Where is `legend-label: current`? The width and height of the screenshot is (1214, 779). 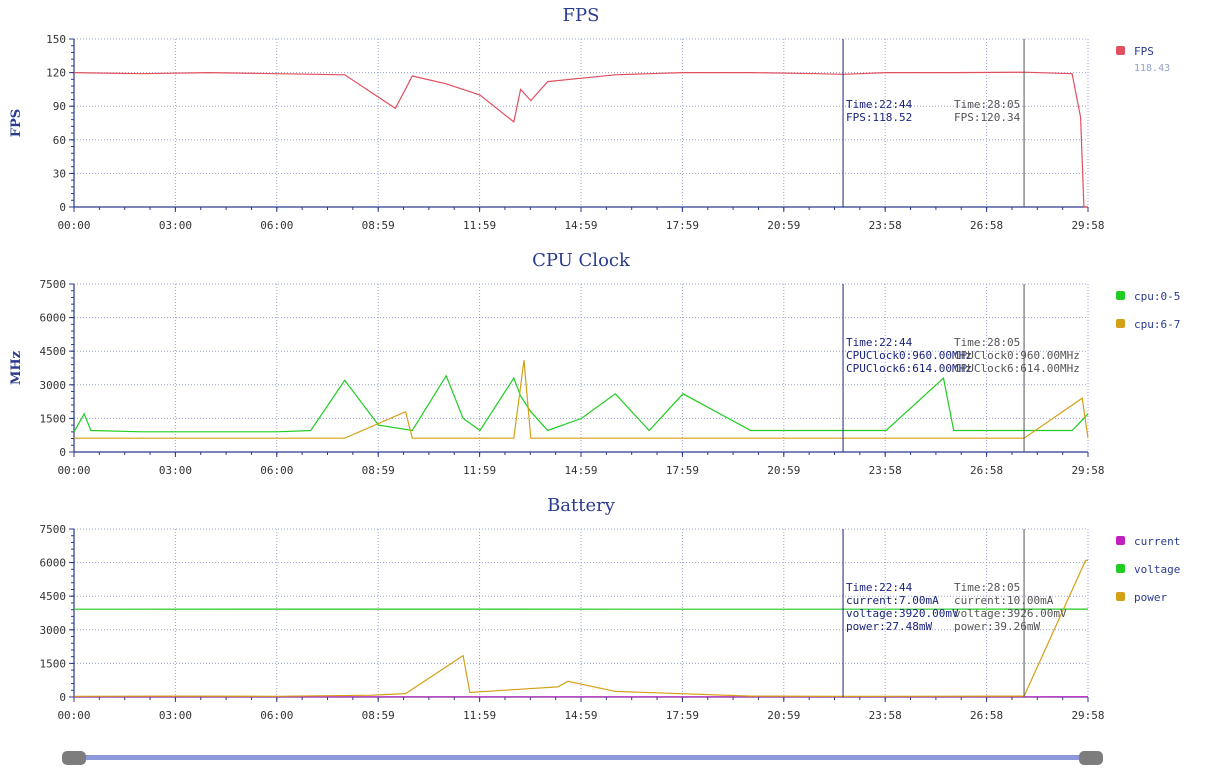
legend-label: current is located at coordinates (1157, 541).